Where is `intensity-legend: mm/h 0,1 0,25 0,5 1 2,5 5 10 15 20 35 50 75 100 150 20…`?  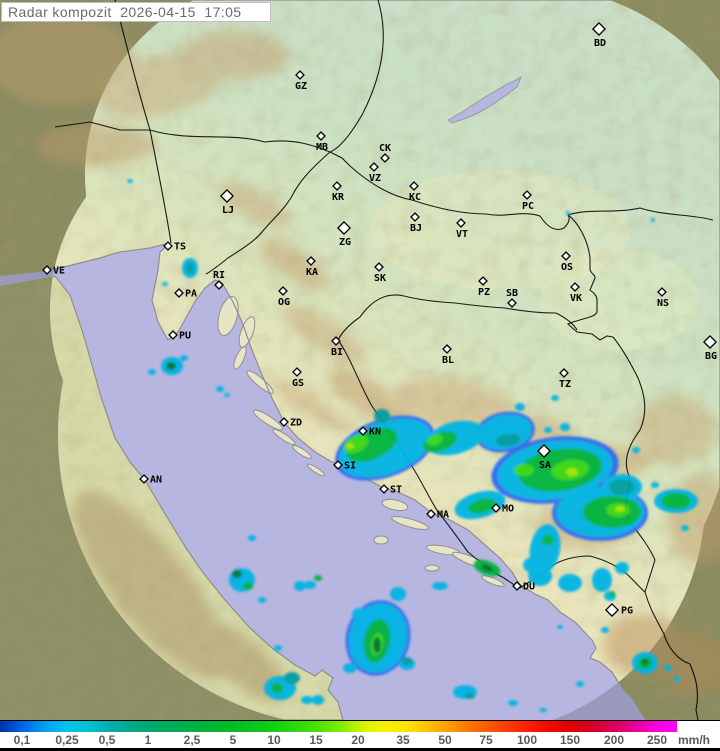
intensity-legend: mm/h 0,1 0,25 0,5 1 2,5 5 10 15 20 35 50 75 100 150 20… is located at coordinates (360, 735).